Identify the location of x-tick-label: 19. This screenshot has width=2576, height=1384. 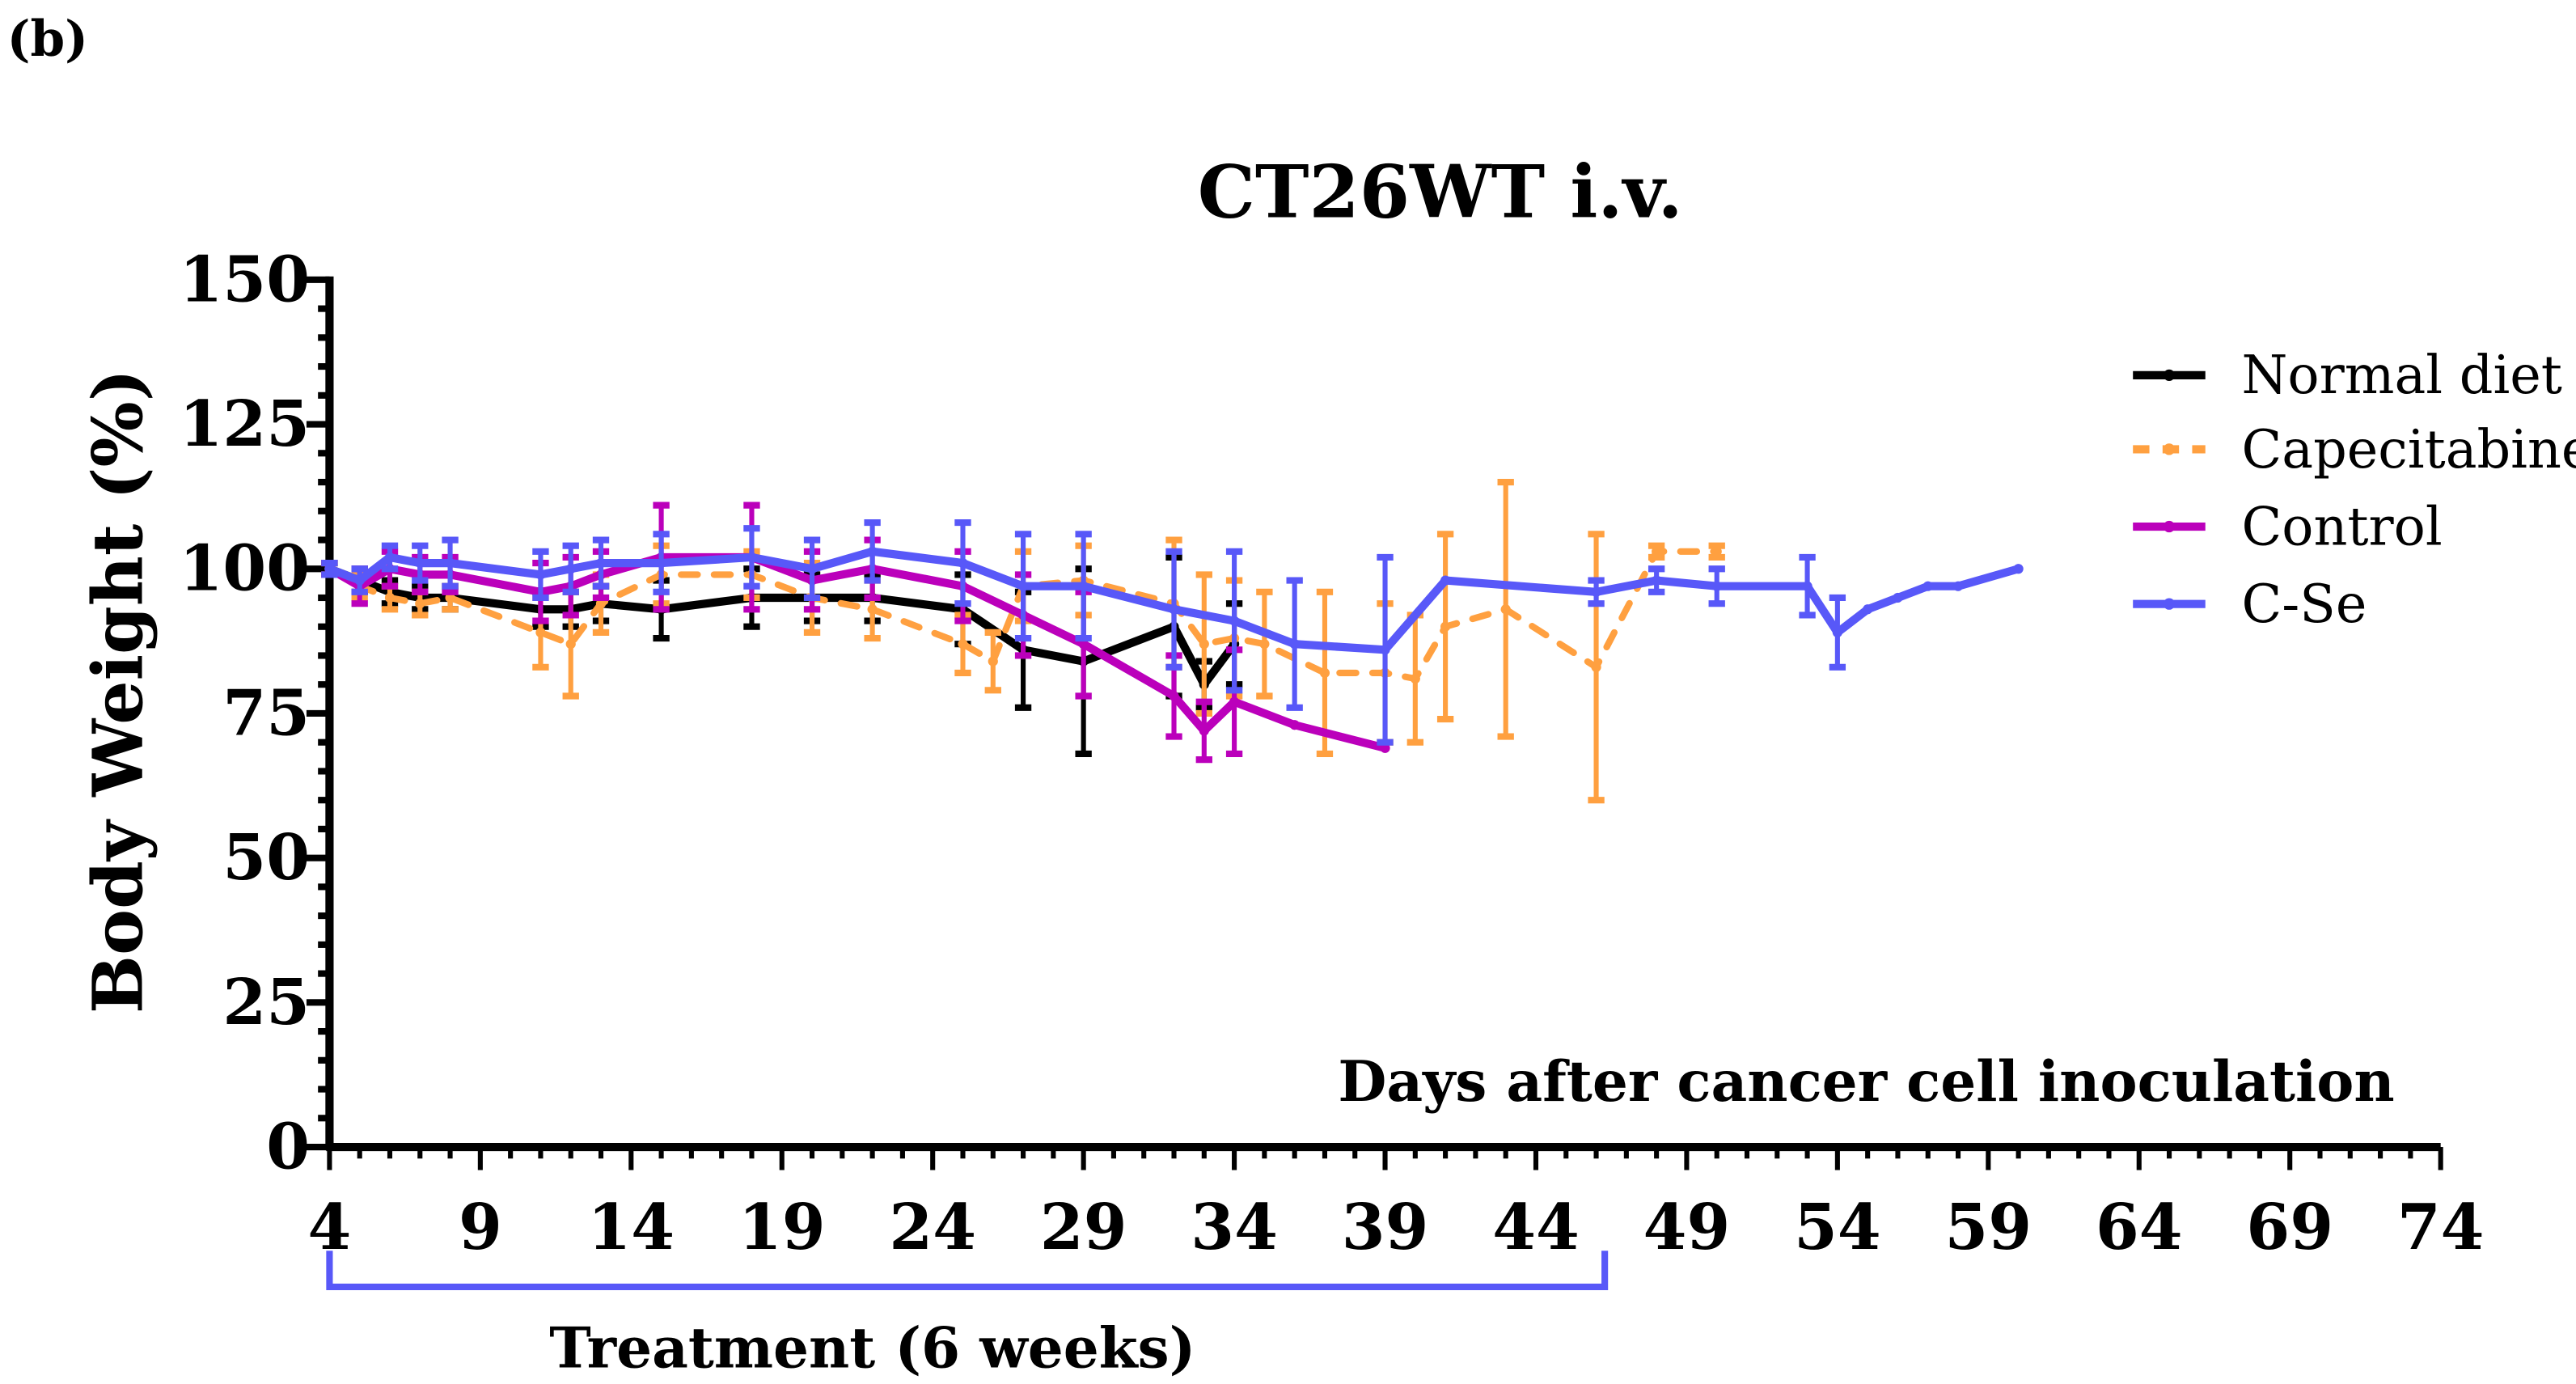
(782, 1227).